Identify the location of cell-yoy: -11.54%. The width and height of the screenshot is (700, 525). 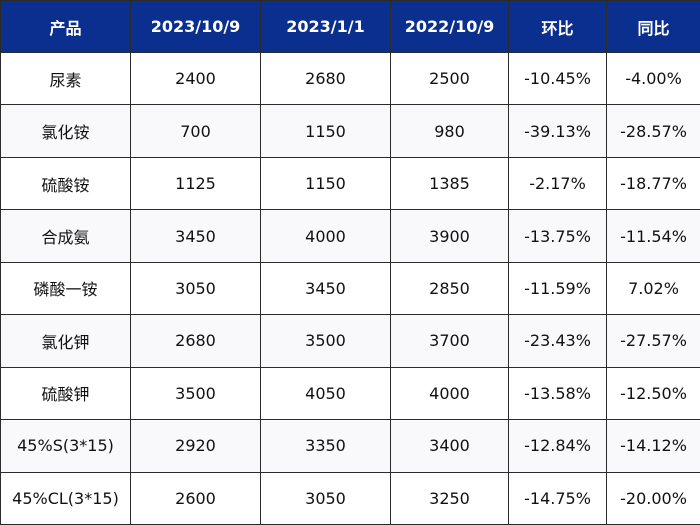
(653, 236).